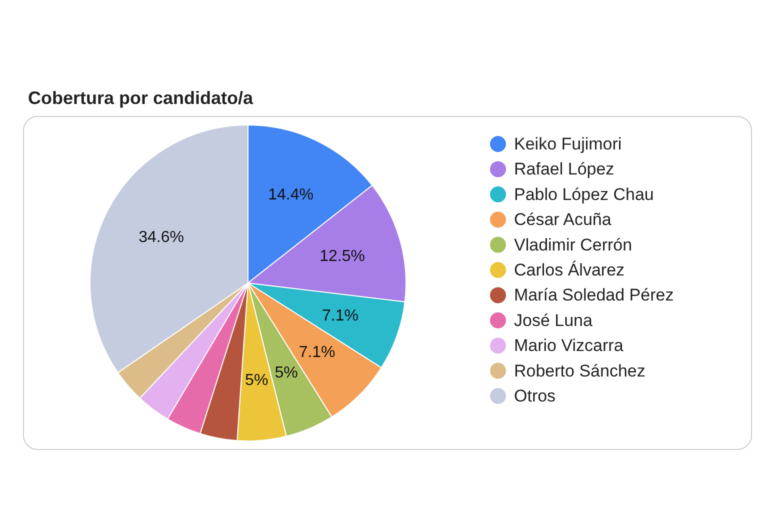  What do you see at coordinates (564, 169) in the screenshot?
I see `legend-label: Rafael López` at bounding box center [564, 169].